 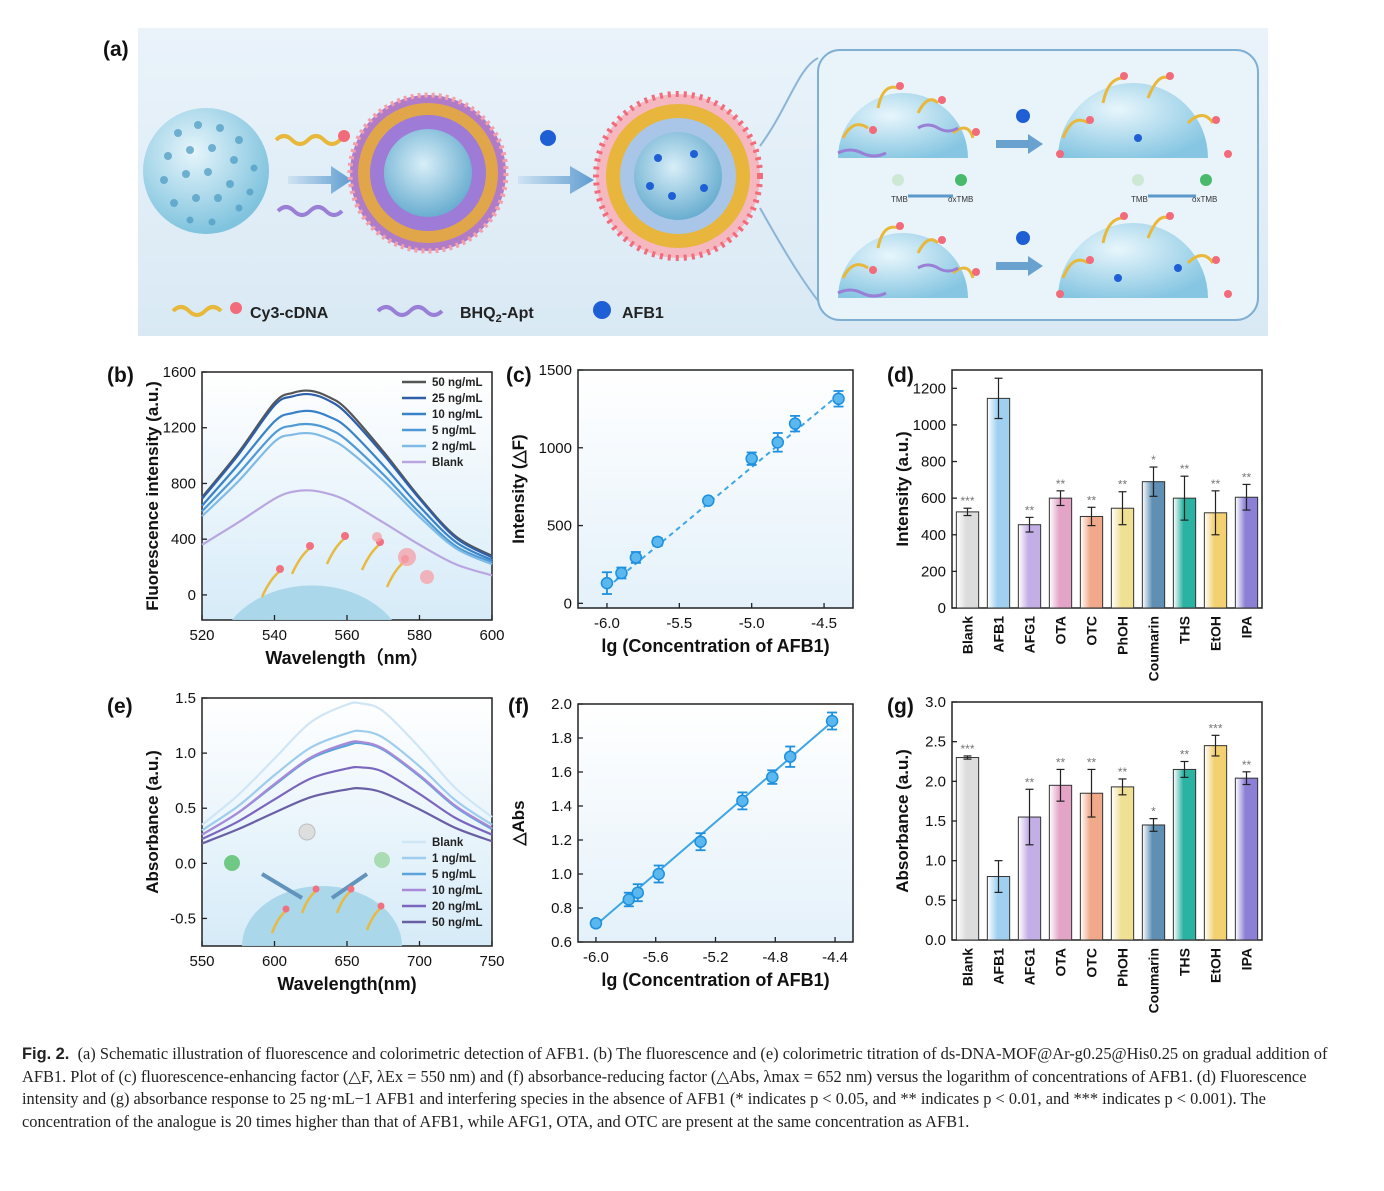 What do you see at coordinates (307, 832) in the screenshot?
I see `inset-tmb` at bounding box center [307, 832].